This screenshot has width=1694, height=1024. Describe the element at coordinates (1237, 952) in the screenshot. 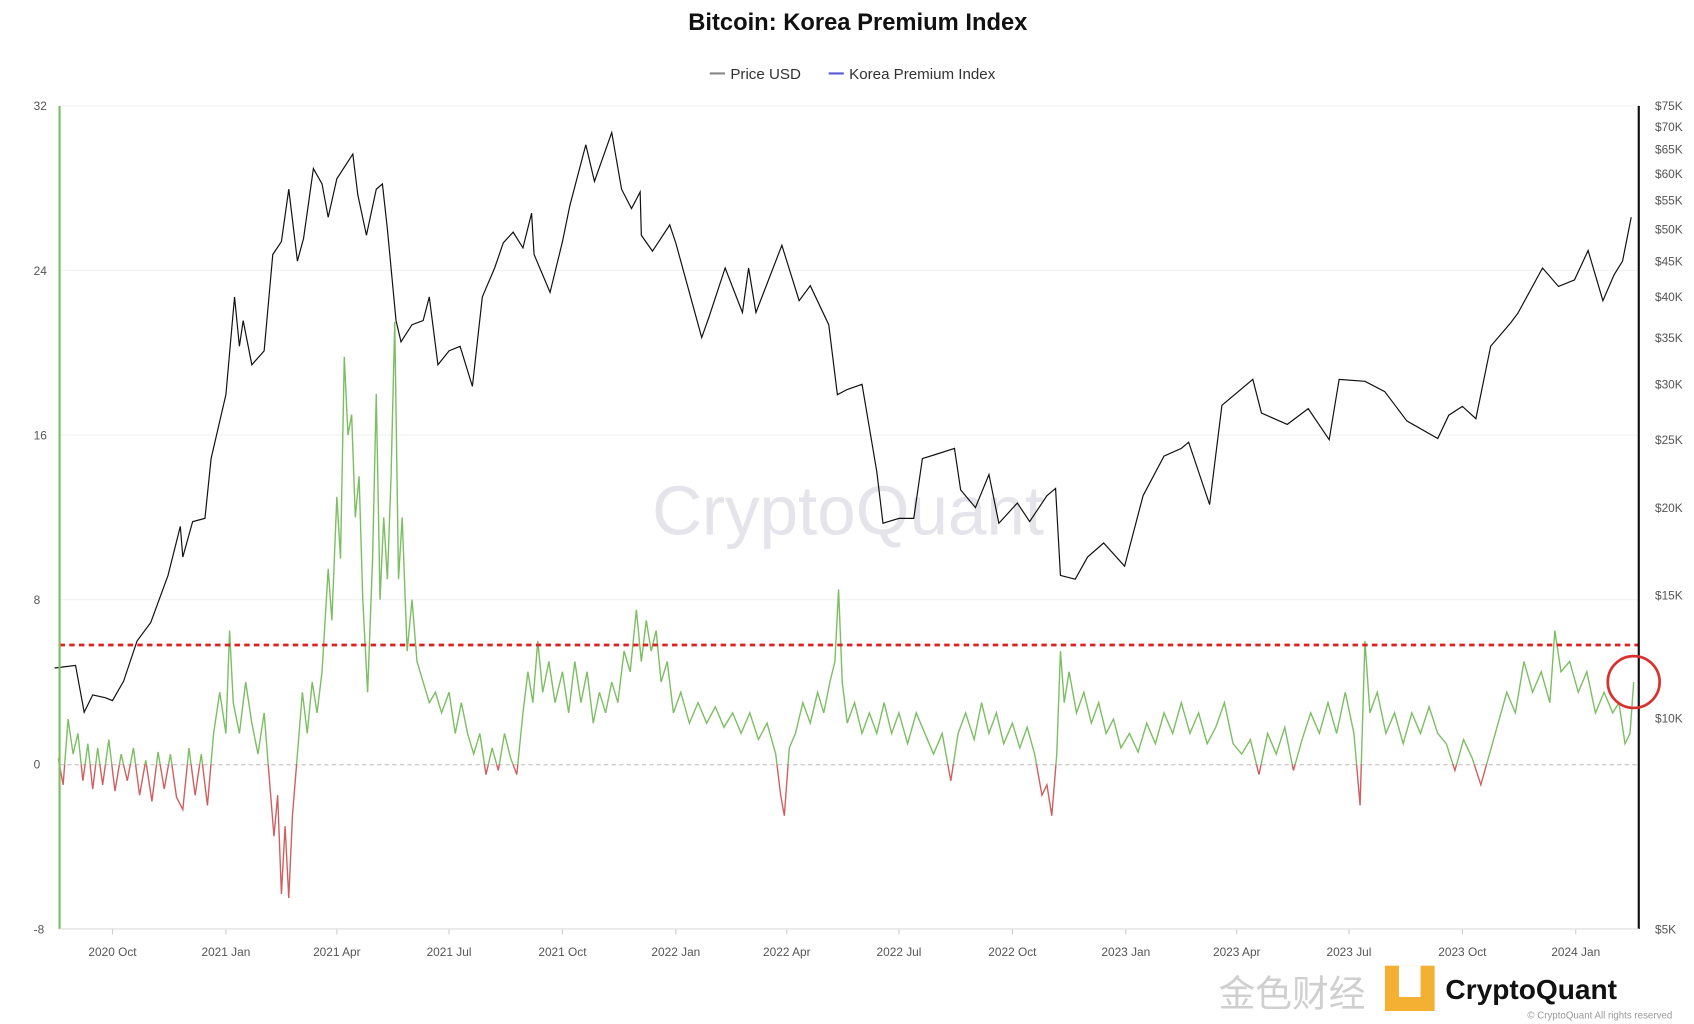

I see `x-tick-label: 2023 Apr` at that location.